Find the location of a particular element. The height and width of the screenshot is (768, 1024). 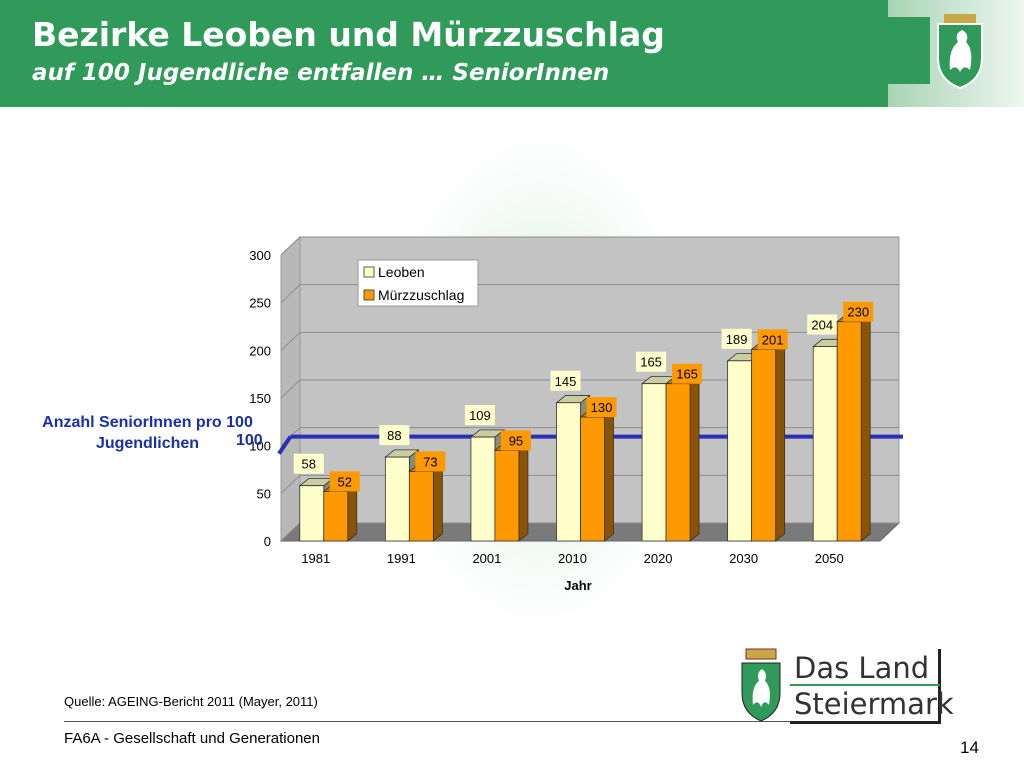

data-label: 73 is located at coordinates (430, 461).